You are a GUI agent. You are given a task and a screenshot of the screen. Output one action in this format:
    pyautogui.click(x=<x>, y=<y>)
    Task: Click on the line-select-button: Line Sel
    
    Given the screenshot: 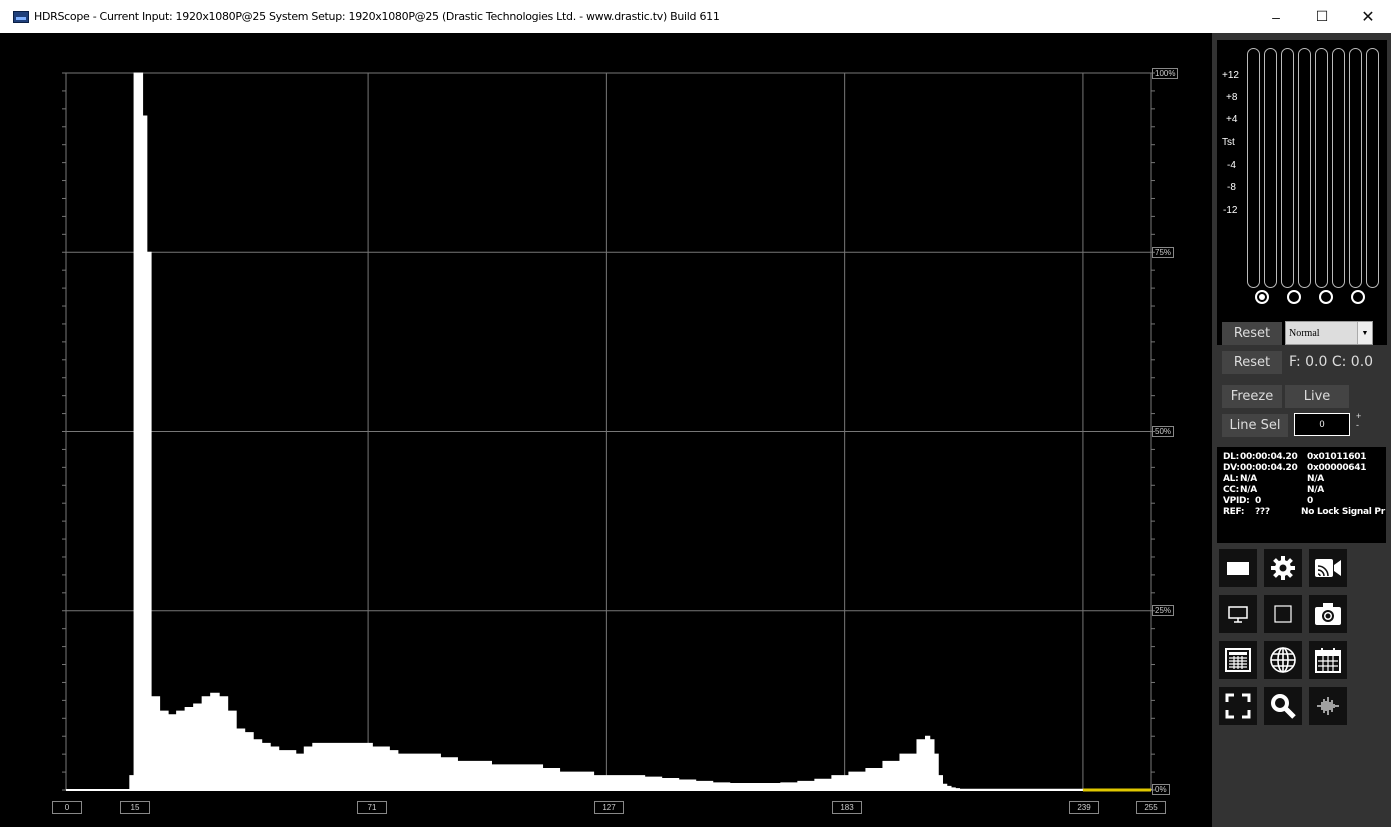 What is the action you would take?
    pyautogui.click(x=1255, y=425)
    